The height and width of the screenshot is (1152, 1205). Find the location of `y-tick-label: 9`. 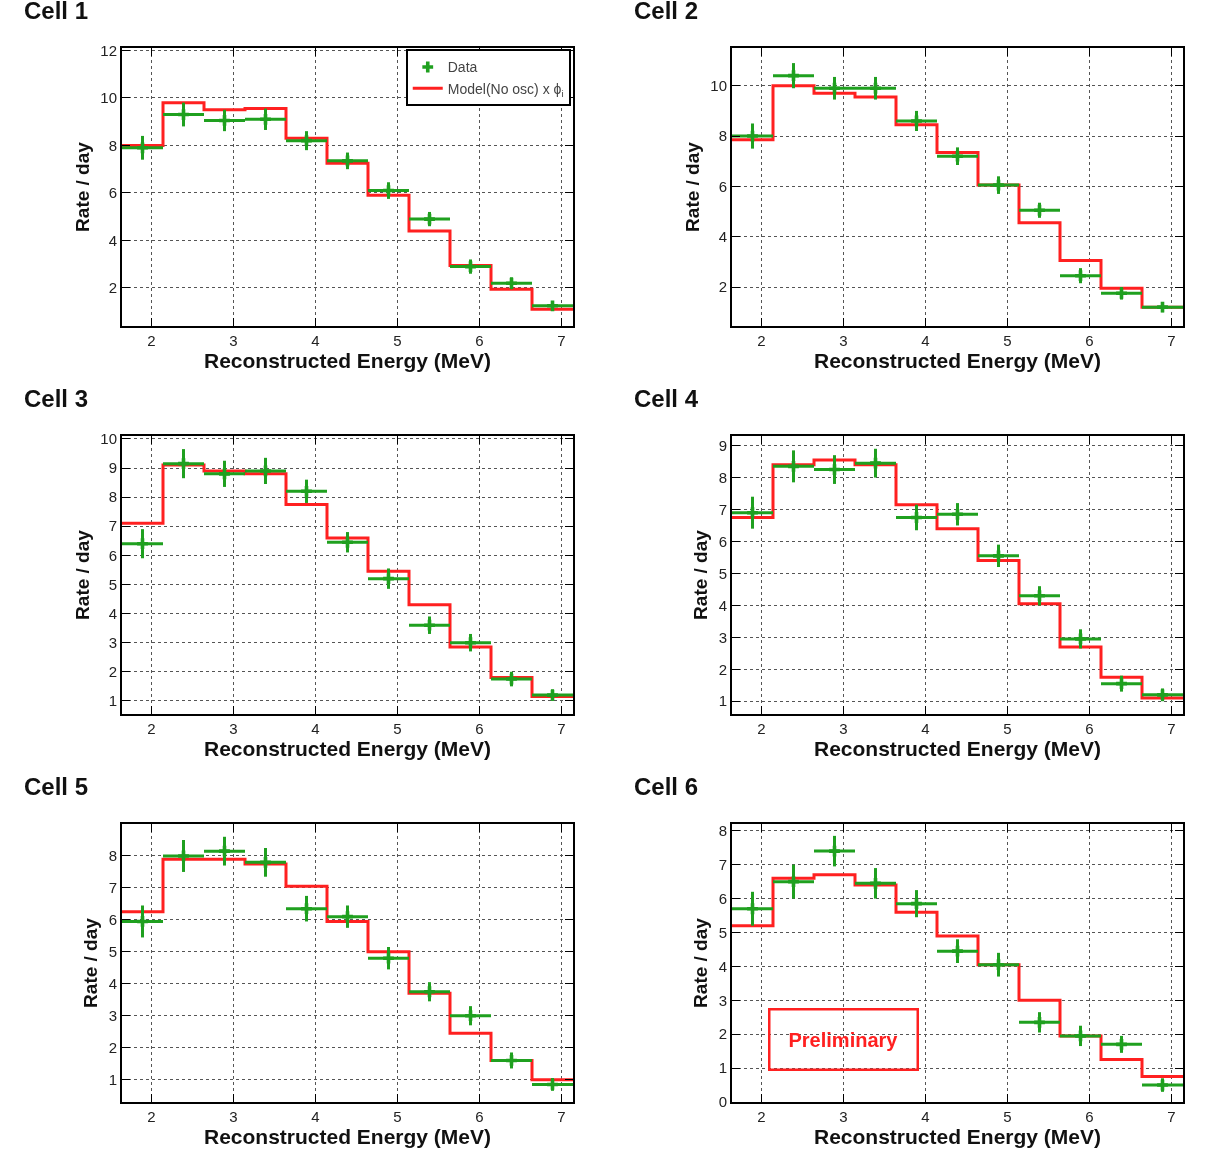

y-tick-label: 9 is located at coordinates (112, 468).